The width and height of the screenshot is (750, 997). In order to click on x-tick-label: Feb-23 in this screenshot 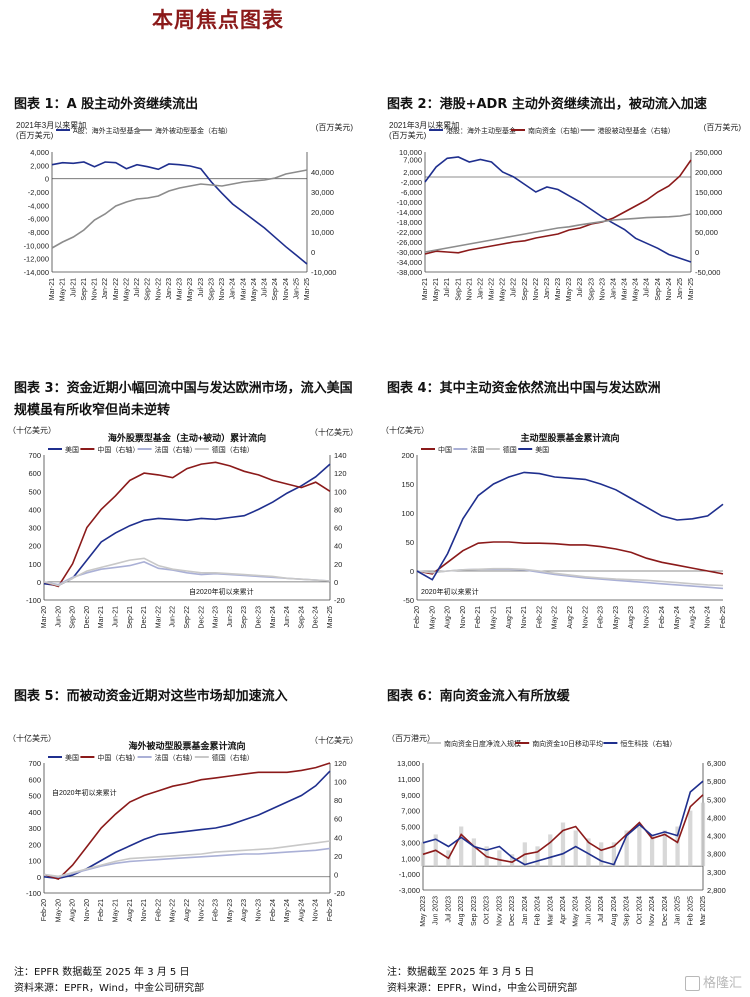, I will do `click(216, 910)`.